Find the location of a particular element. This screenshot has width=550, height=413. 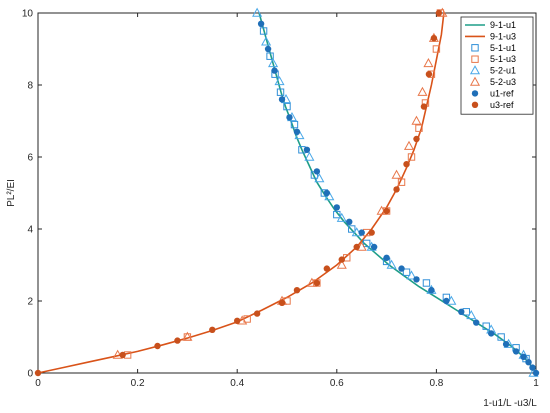

legend-label: u3-ref is located at coordinates (502, 105).